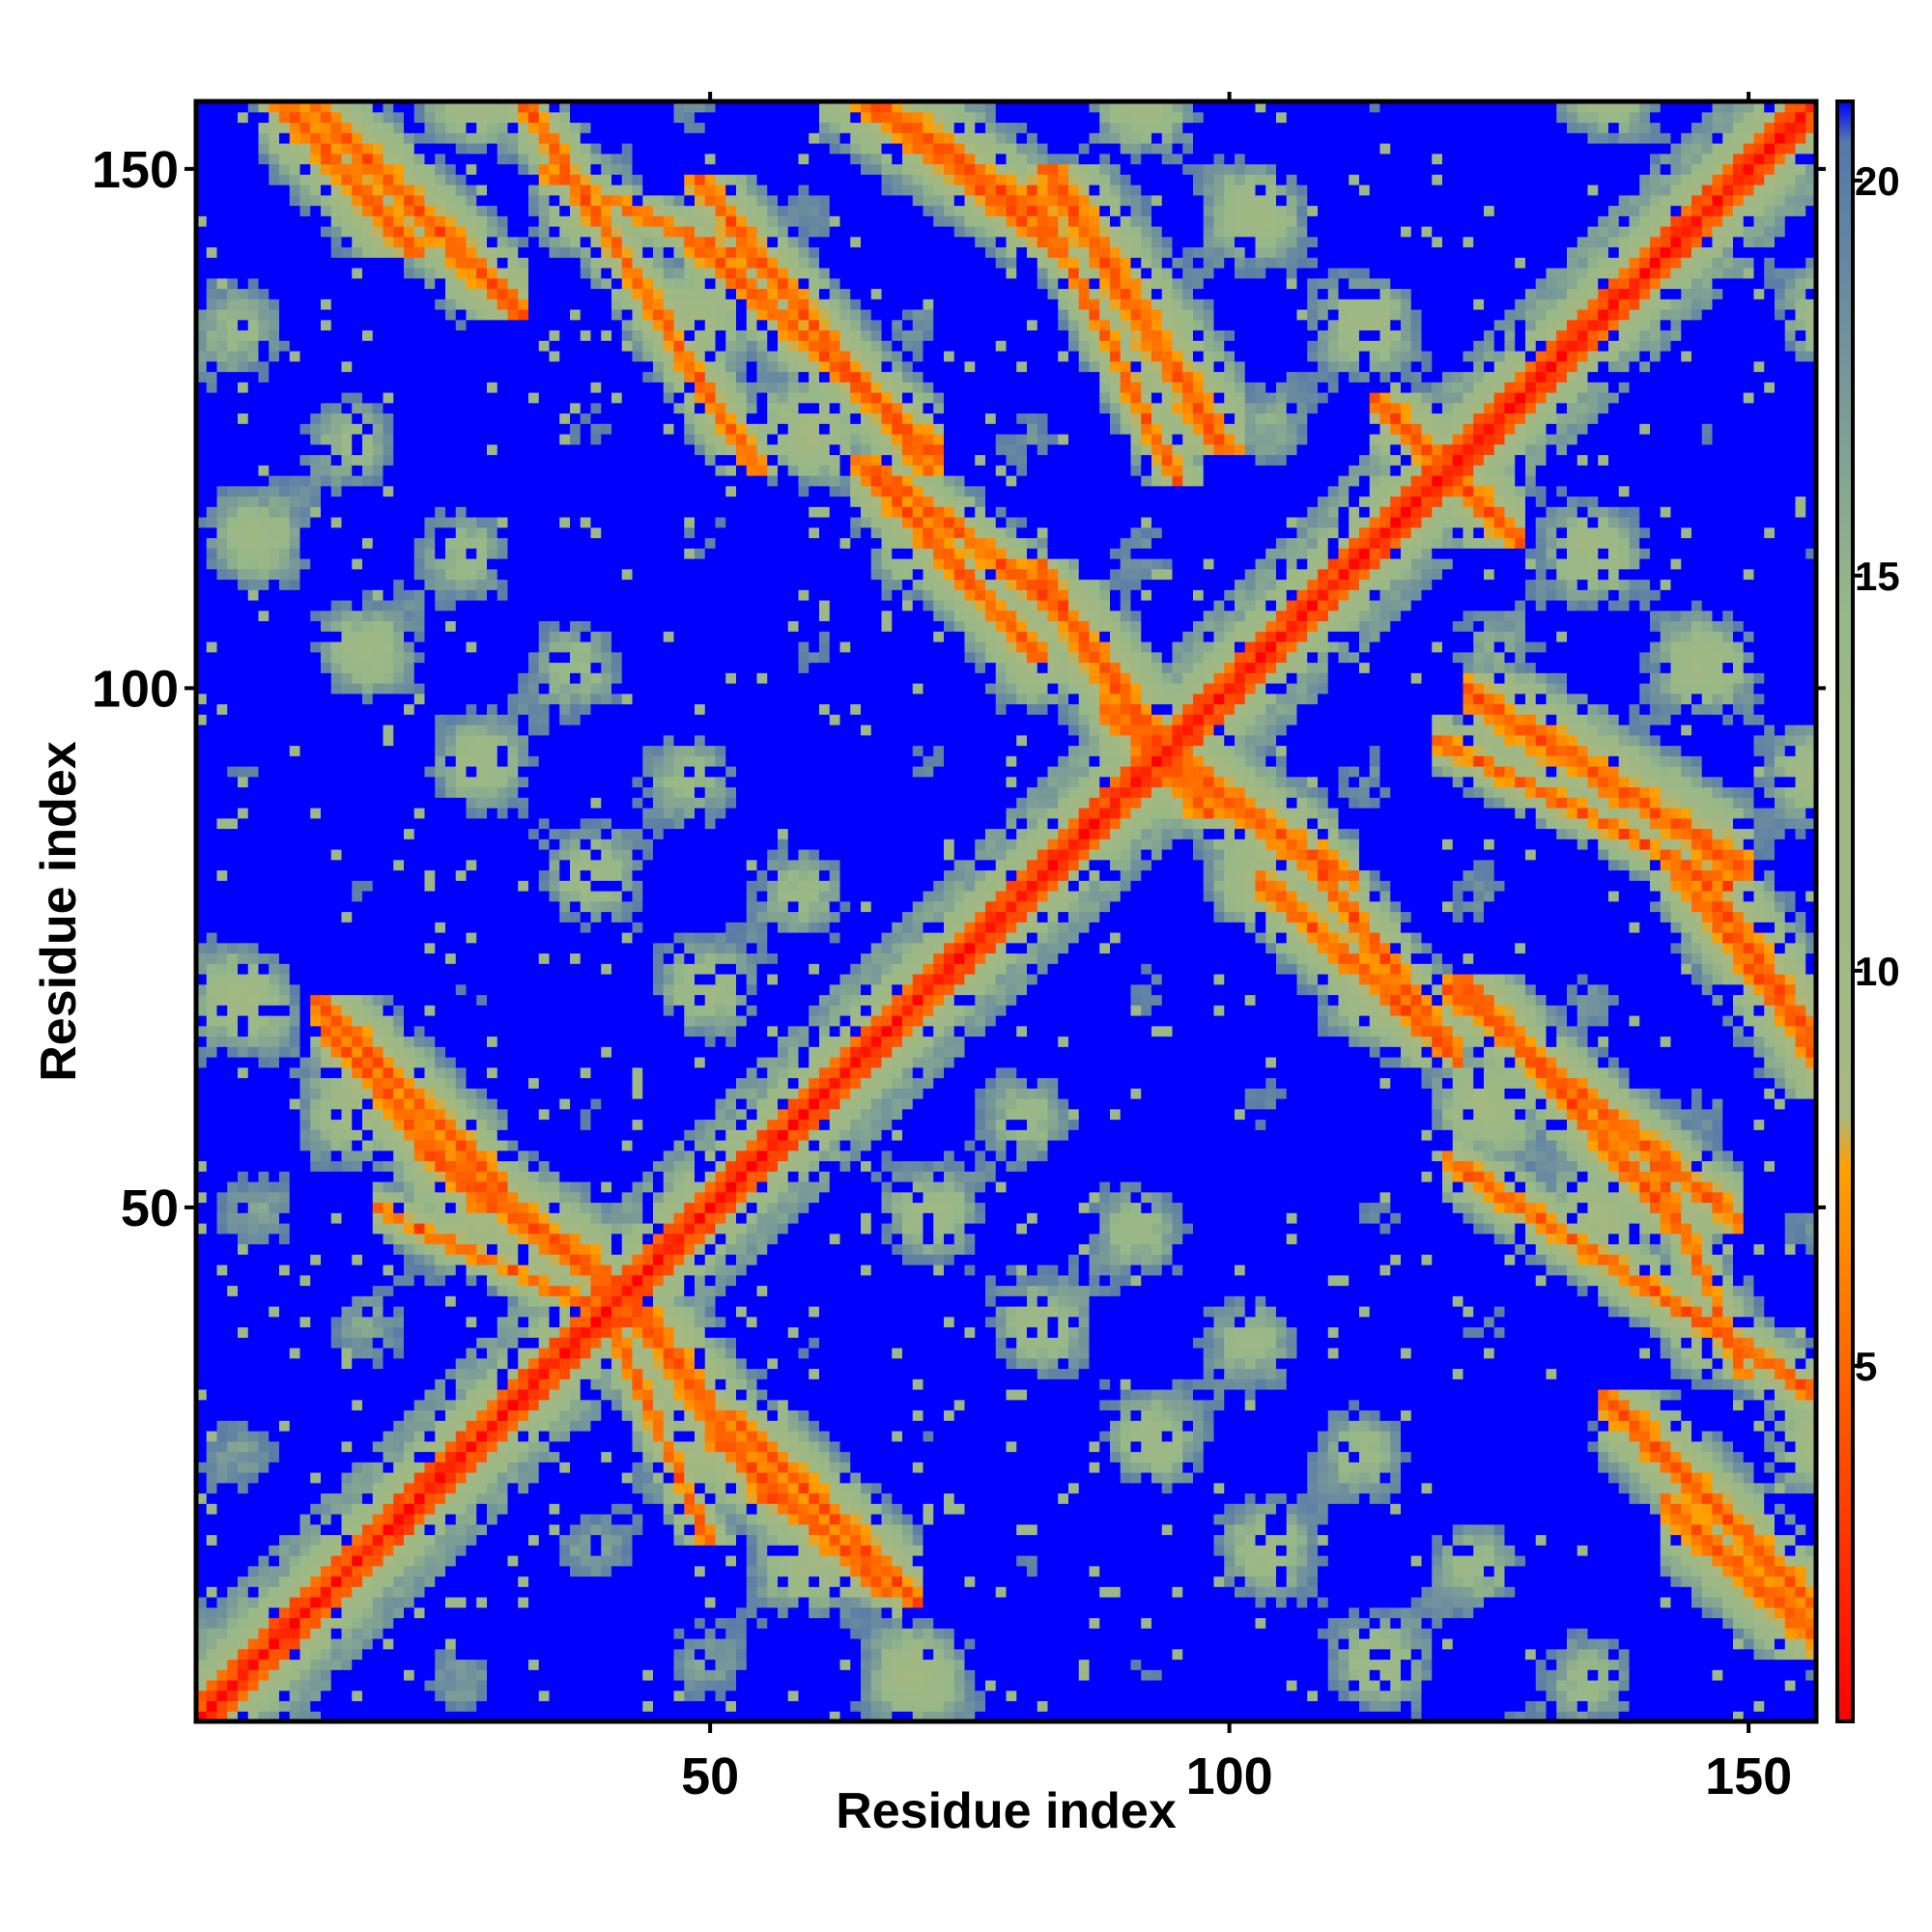 The image size is (1932, 1932). What do you see at coordinates (1876, 773) in the screenshot?
I see `colorbar-ticks: 5 10 15 20` at bounding box center [1876, 773].